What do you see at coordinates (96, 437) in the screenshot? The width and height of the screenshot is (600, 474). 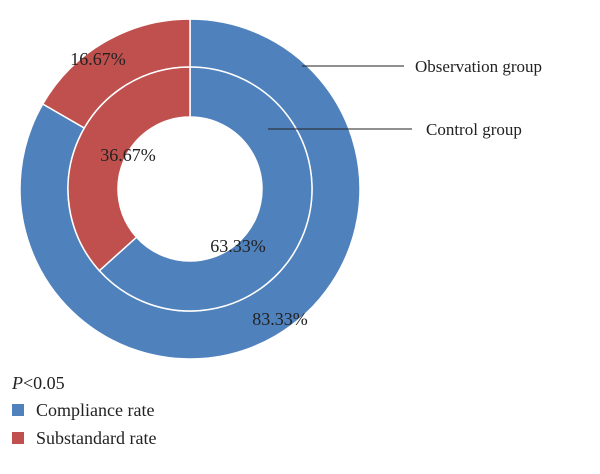 I see `legend-label-substandard: Substandard rate` at bounding box center [96, 437].